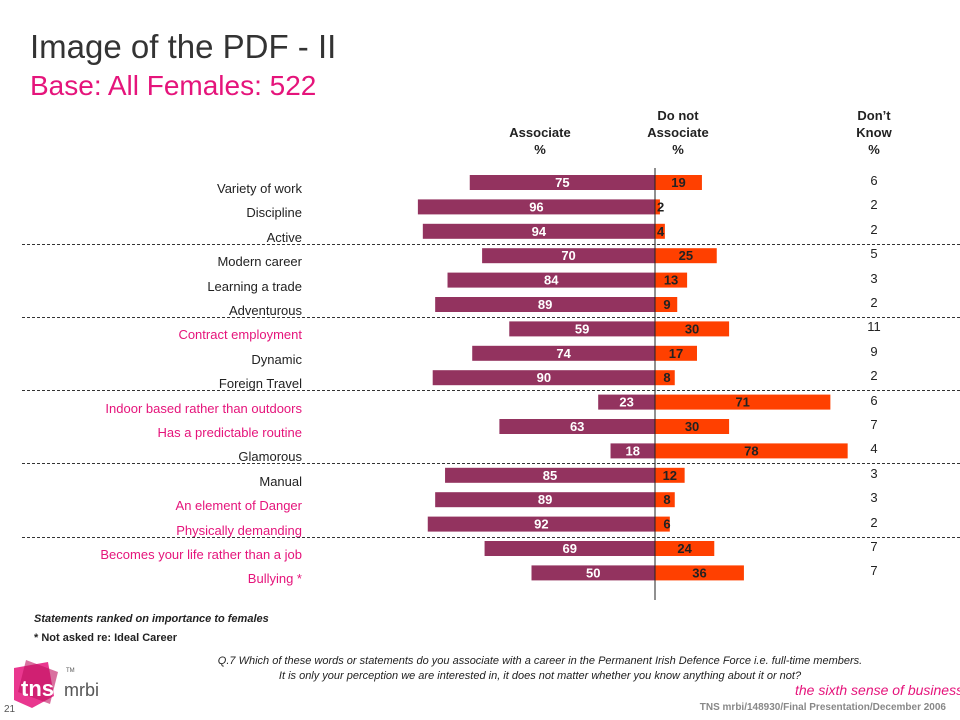 The image size is (960, 720). I want to click on tns-logo-icon: tns mrbi TM, so click(56, 684).